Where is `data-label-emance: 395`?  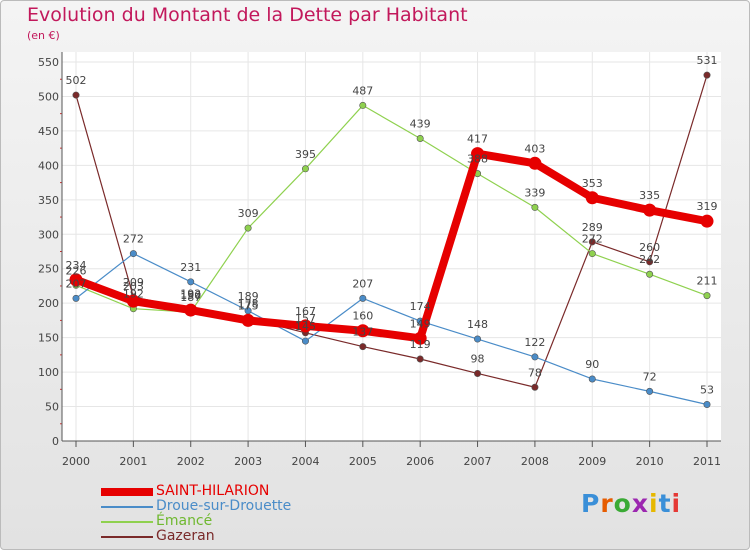 data-label-emance: 395 is located at coordinates (305, 154).